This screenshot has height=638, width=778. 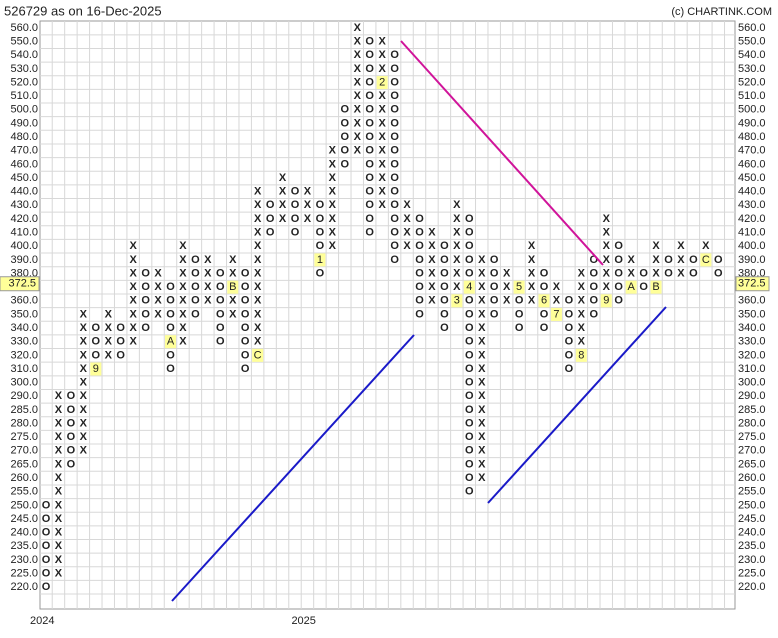 What do you see at coordinates (83, 10) in the screenshot?
I see `chart-title: 526729 as on 16-Dec-2025` at bounding box center [83, 10].